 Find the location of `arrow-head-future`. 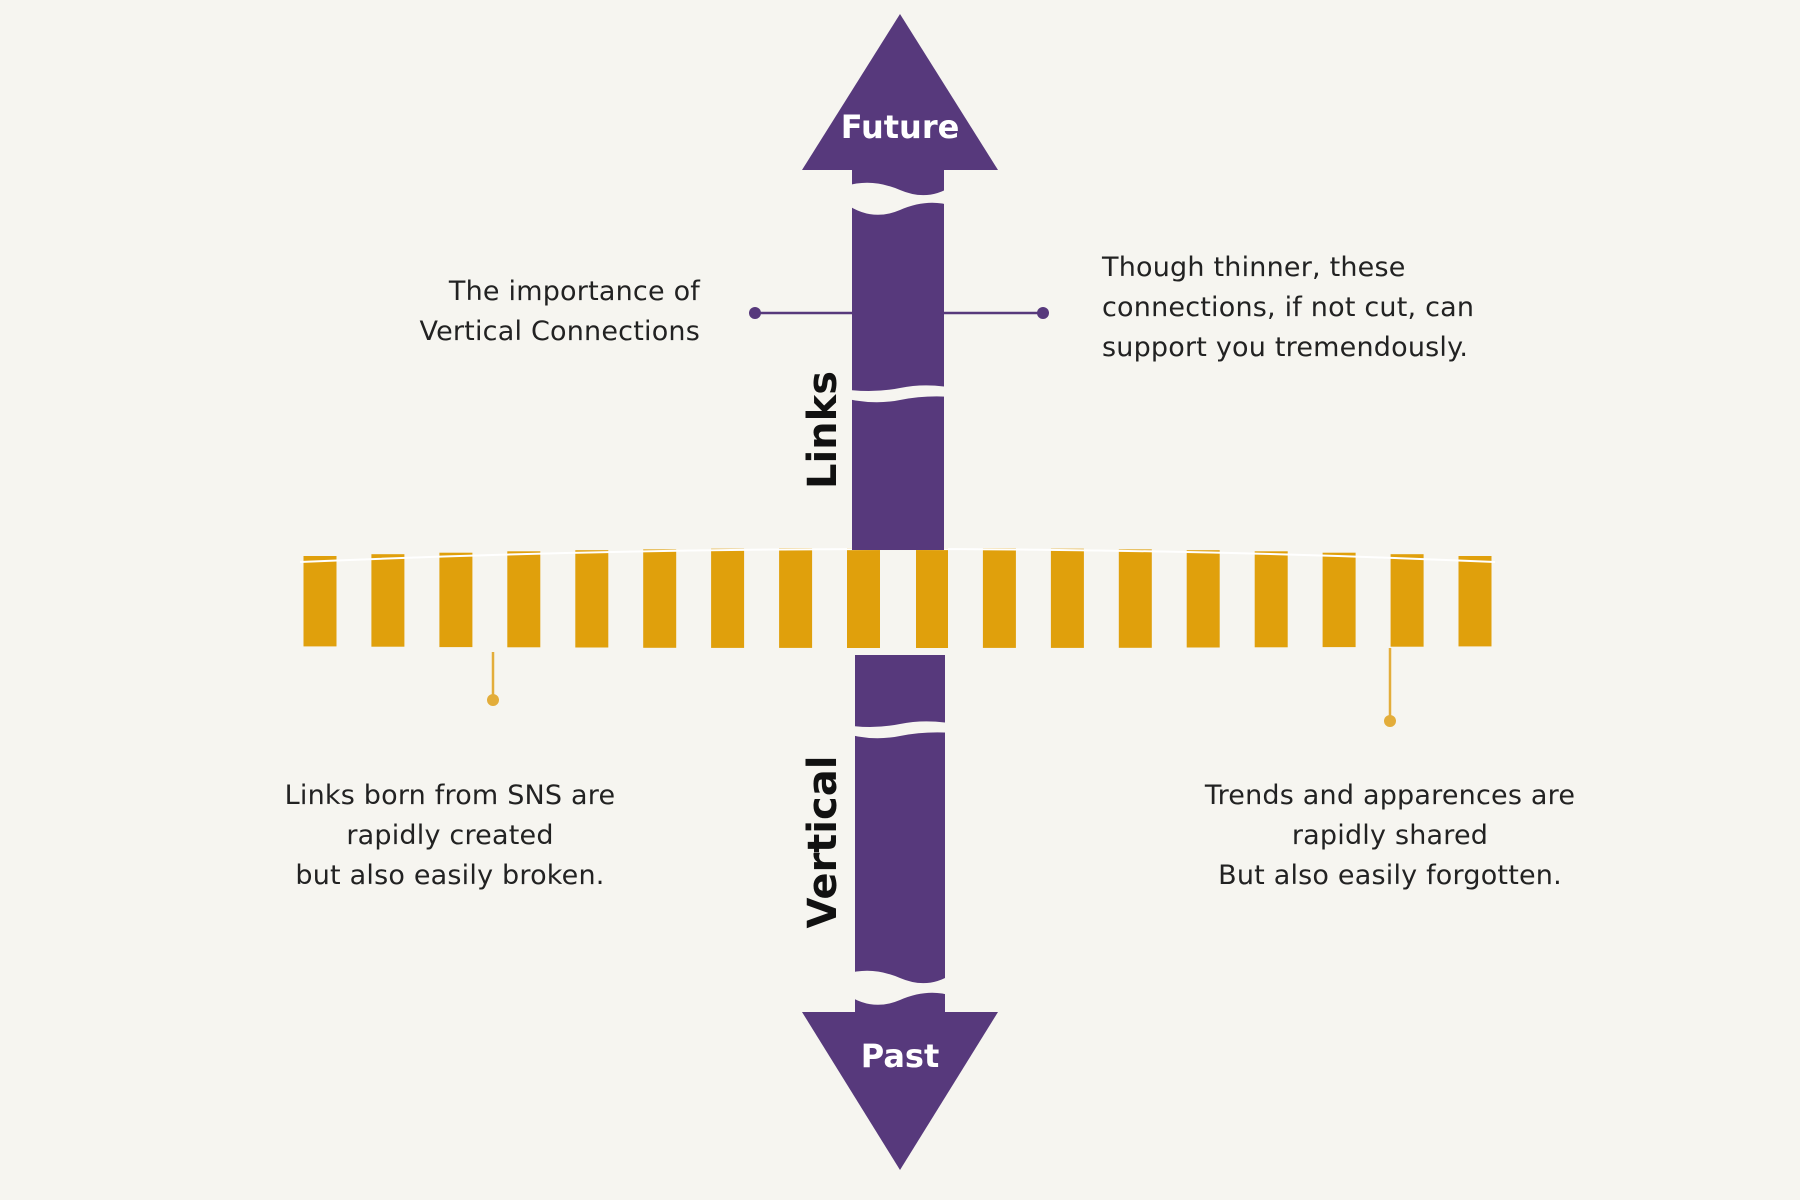

arrow-head-future is located at coordinates (900, 92).